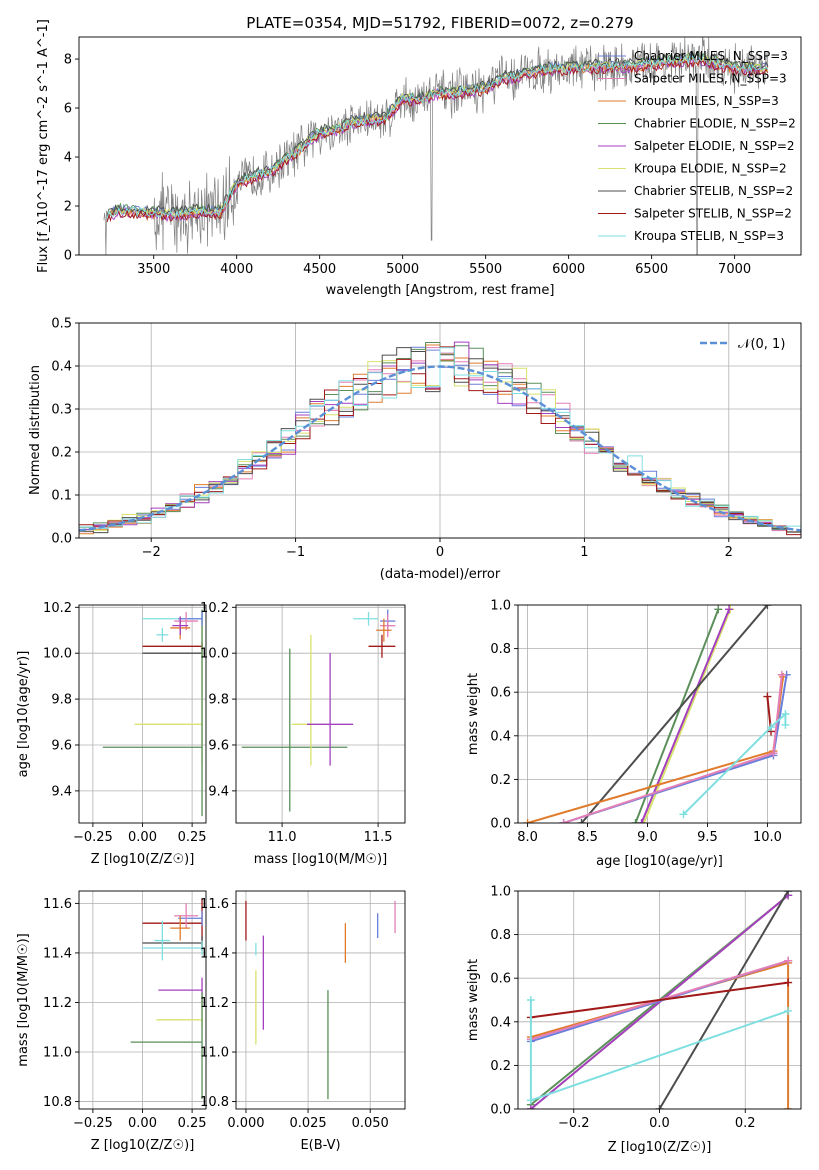 Image resolution: width=819 pixels, height=1170 pixels. I want to click on legend-label: Chabrier STELIB, N_SSP=2, so click(713, 191).